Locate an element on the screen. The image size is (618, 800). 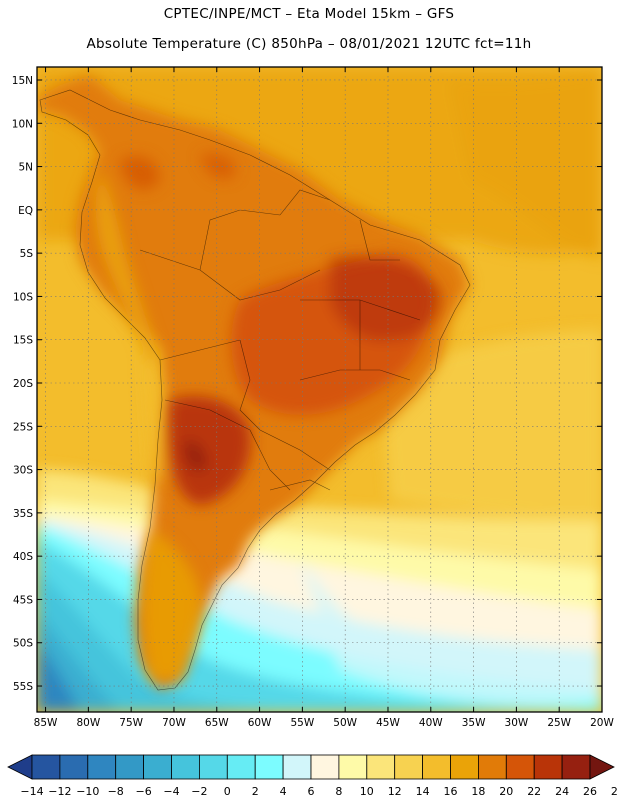
lat-label: EQ is located at coordinates (25, 211).